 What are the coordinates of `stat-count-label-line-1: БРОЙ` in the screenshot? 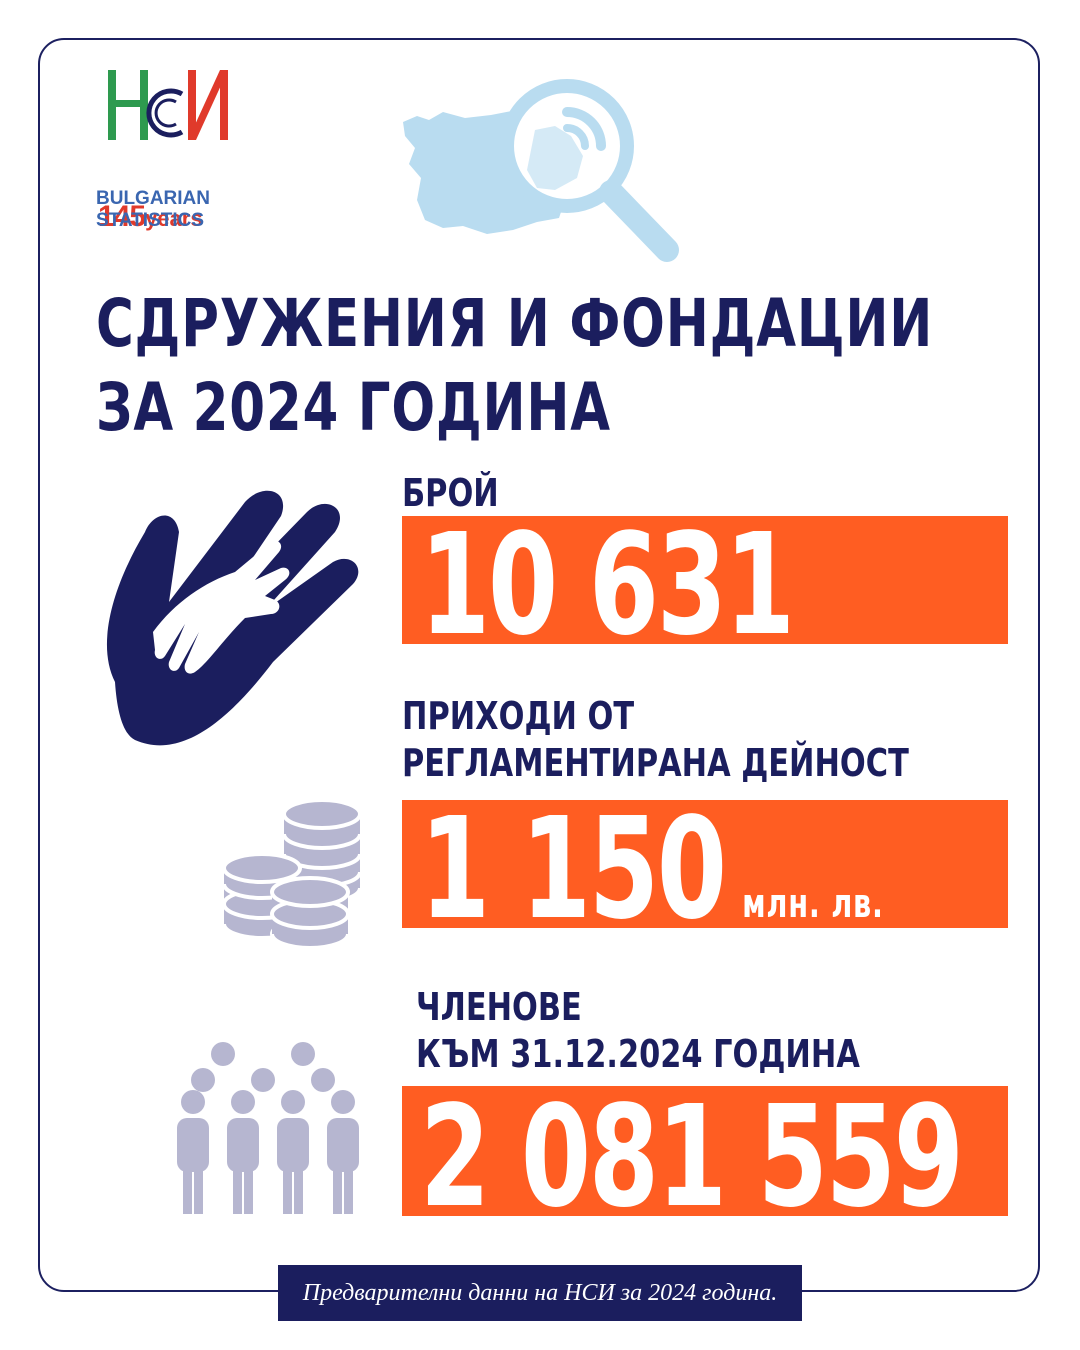 It's located at (450, 493).